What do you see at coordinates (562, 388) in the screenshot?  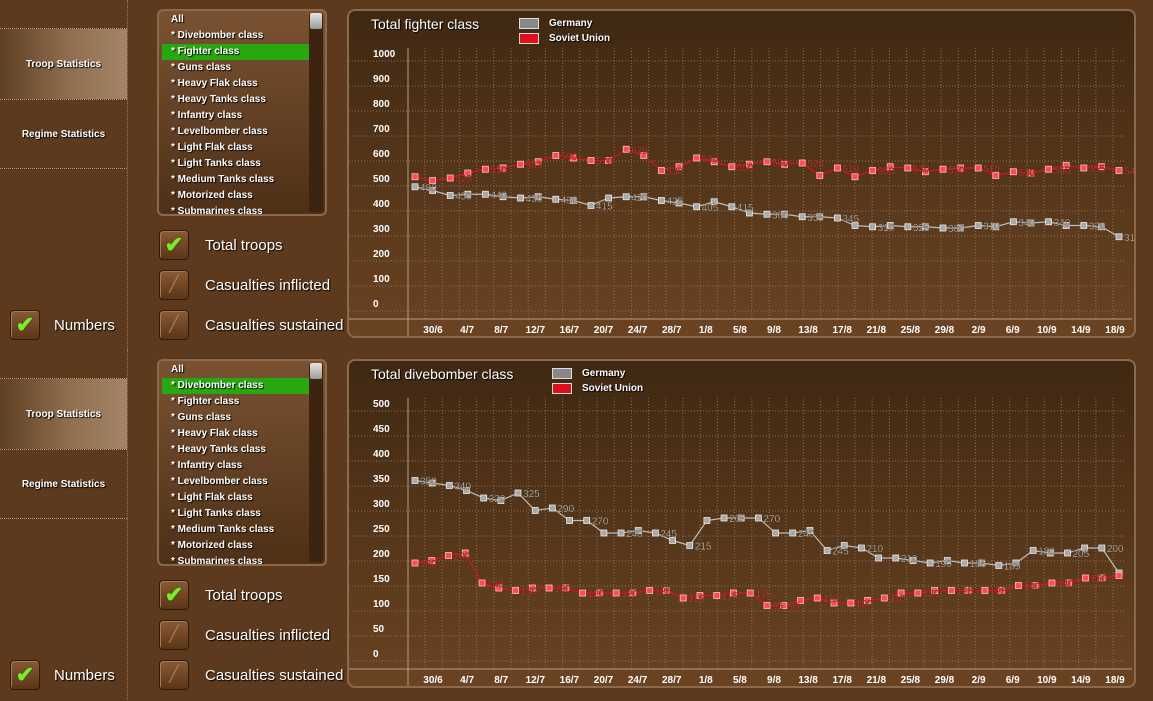 I see `legend-swatch-soviet` at bounding box center [562, 388].